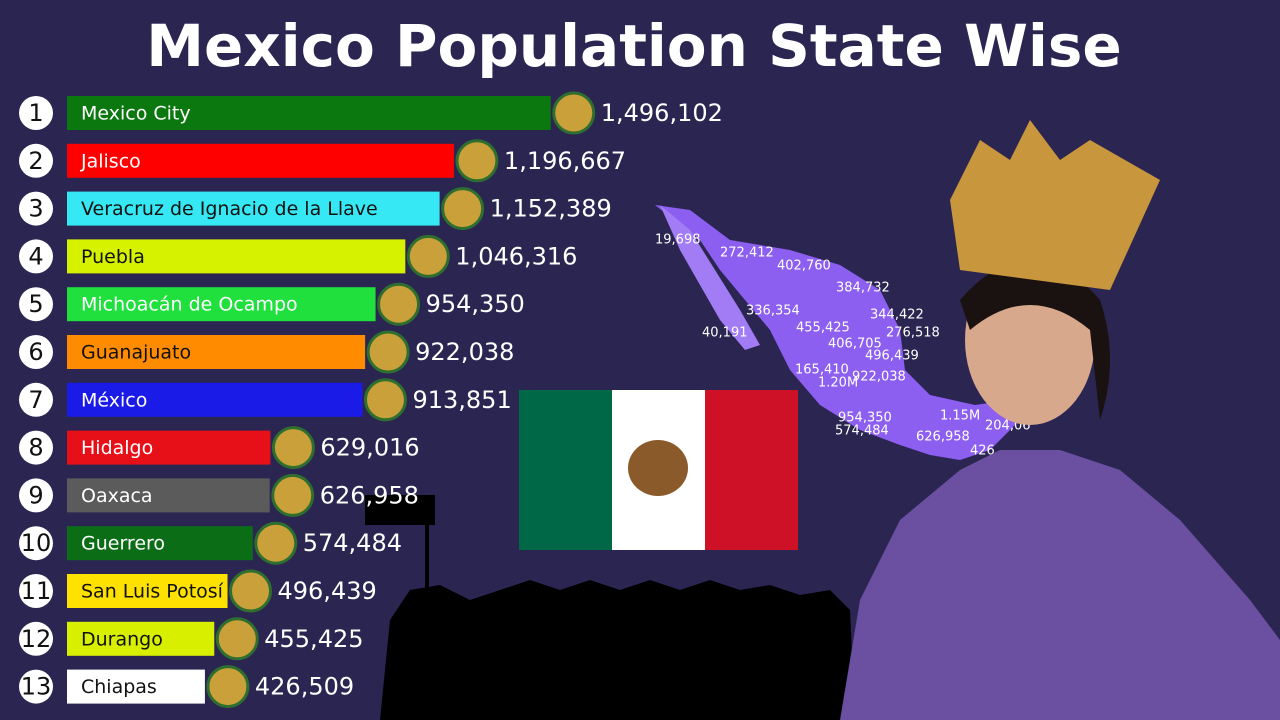 This screenshot has height=720, width=1280. Describe the element at coordinates (114, 400) in the screenshot. I see `category-label: México` at that location.